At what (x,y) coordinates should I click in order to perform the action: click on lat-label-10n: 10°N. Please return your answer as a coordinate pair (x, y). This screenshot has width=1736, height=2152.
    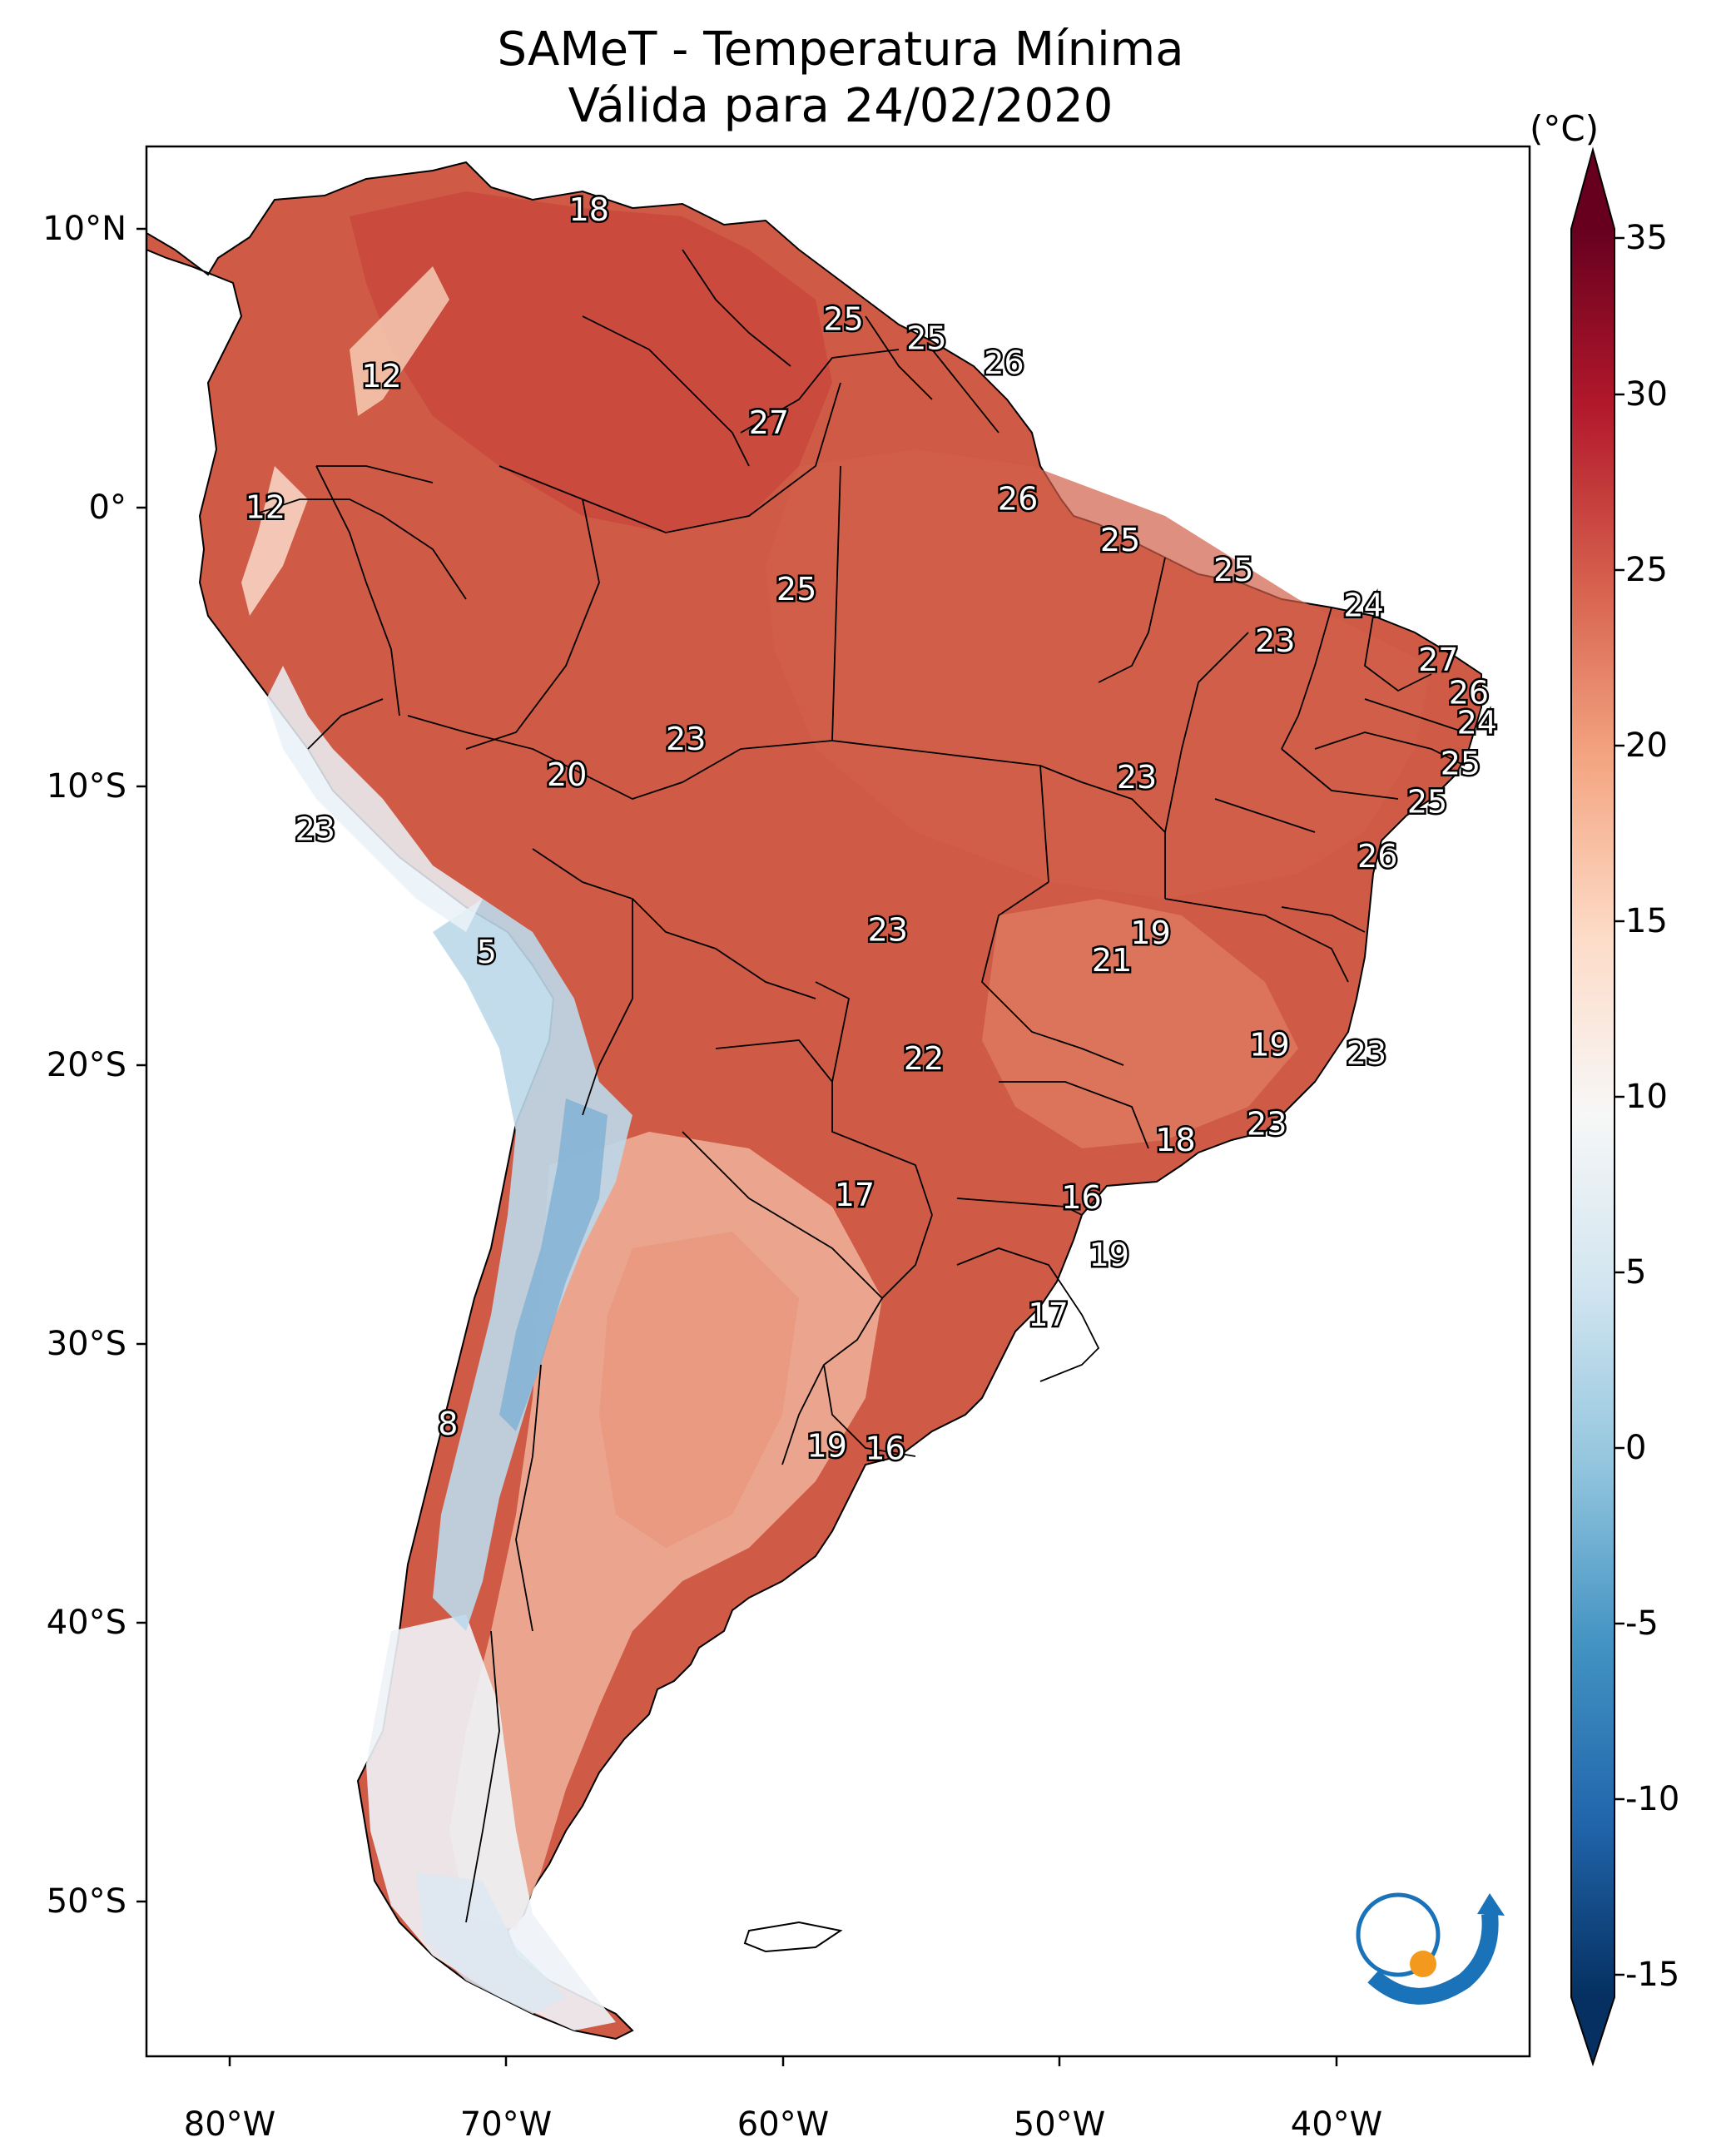
    Looking at the image, I should click on (84, 229).